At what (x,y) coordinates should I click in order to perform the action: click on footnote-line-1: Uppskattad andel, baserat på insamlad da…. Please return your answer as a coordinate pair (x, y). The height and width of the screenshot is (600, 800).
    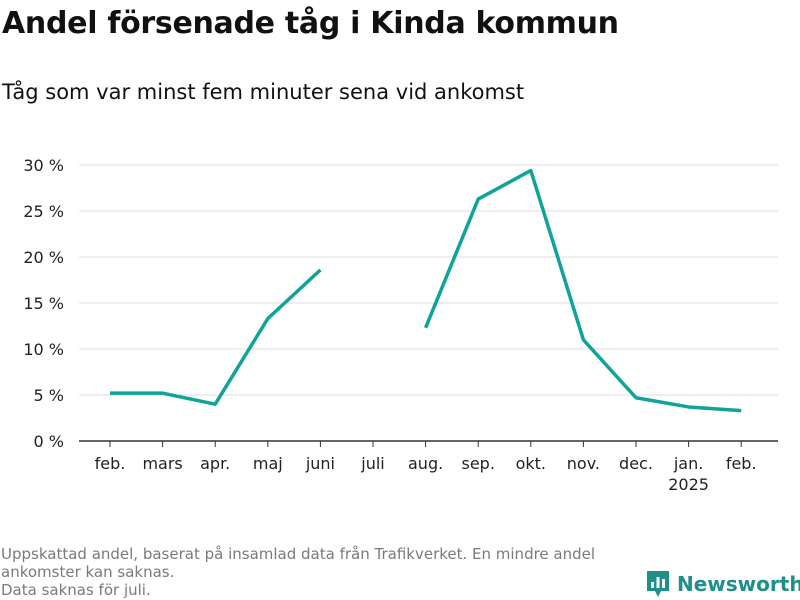
    Looking at the image, I should click on (298, 563).